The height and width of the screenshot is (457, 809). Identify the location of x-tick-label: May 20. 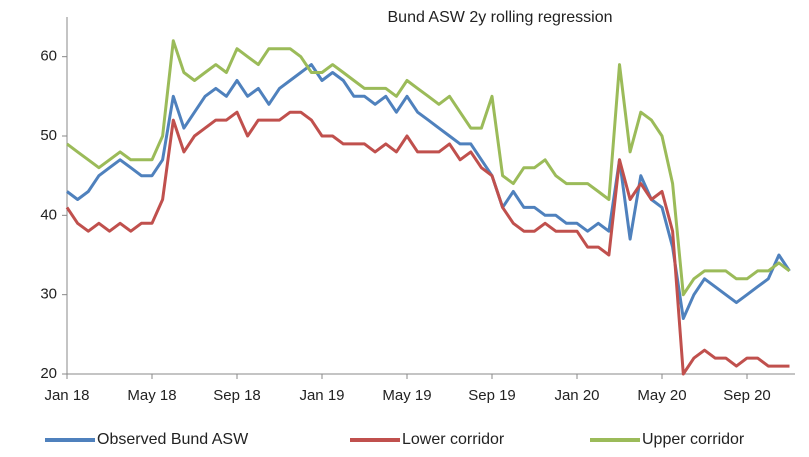
(661, 395).